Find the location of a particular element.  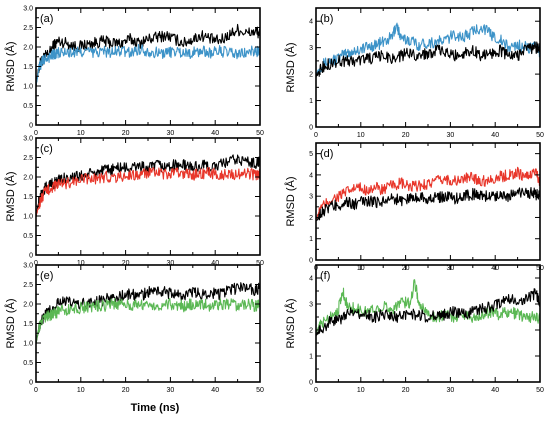

x-axis-title: Time (ns) is located at coordinates (155, 408).